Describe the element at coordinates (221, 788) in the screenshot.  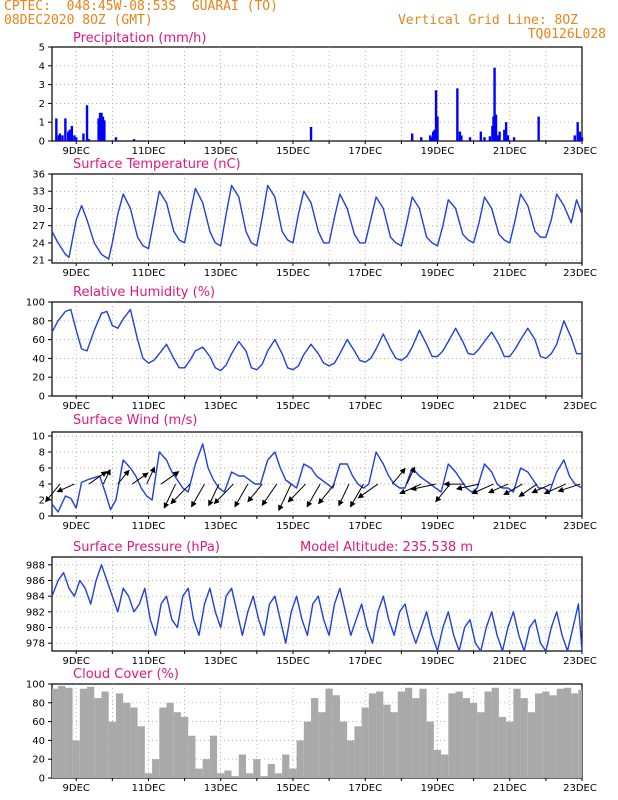
I see `cloud-cover-xtick-label: 13DEC` at that location.